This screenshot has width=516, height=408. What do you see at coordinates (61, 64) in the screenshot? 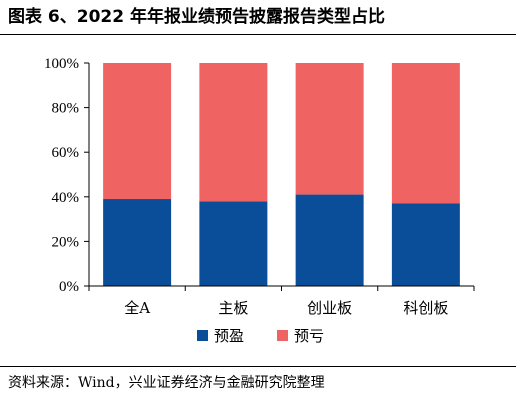
I see `y-tick-label: 100%` at bounding box center [61, 64].